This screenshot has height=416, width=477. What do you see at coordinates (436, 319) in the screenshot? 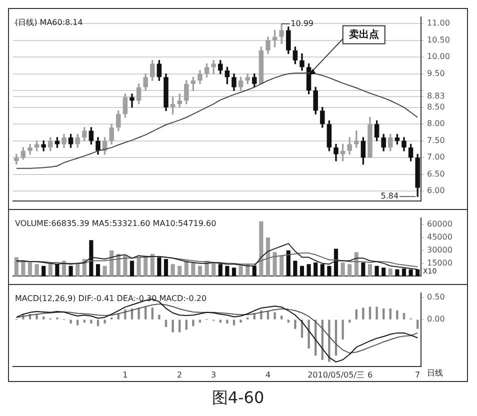
I see `y-tick-label: 0.00` at bounding box center [436, 319].